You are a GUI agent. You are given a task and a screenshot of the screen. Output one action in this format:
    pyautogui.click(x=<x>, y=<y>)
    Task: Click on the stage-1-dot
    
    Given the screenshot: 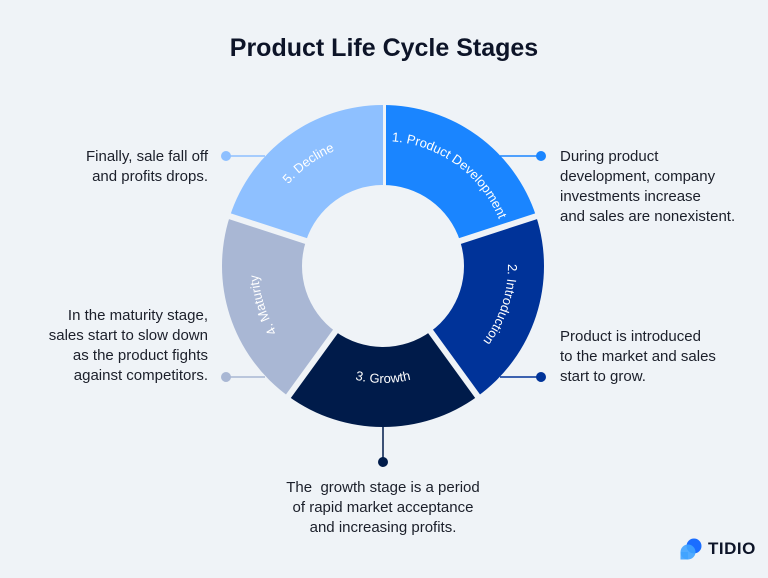 What is the action you would take?
    pyautogui.click(x=541, y=156)
    